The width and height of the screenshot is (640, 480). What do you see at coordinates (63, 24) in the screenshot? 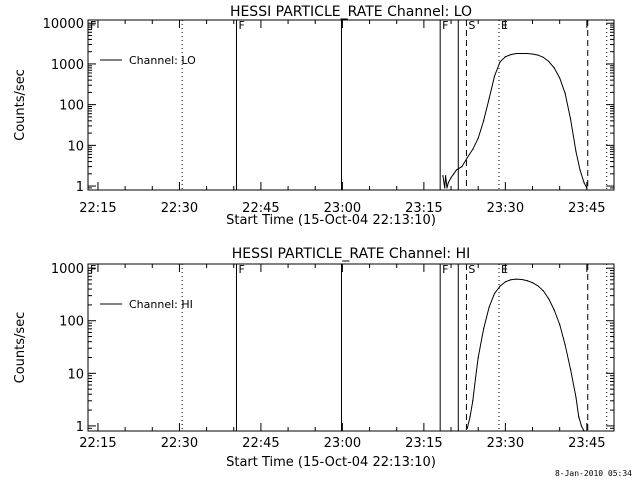
I see `y-tick-label: 10000` at bounding box center [63, 24].